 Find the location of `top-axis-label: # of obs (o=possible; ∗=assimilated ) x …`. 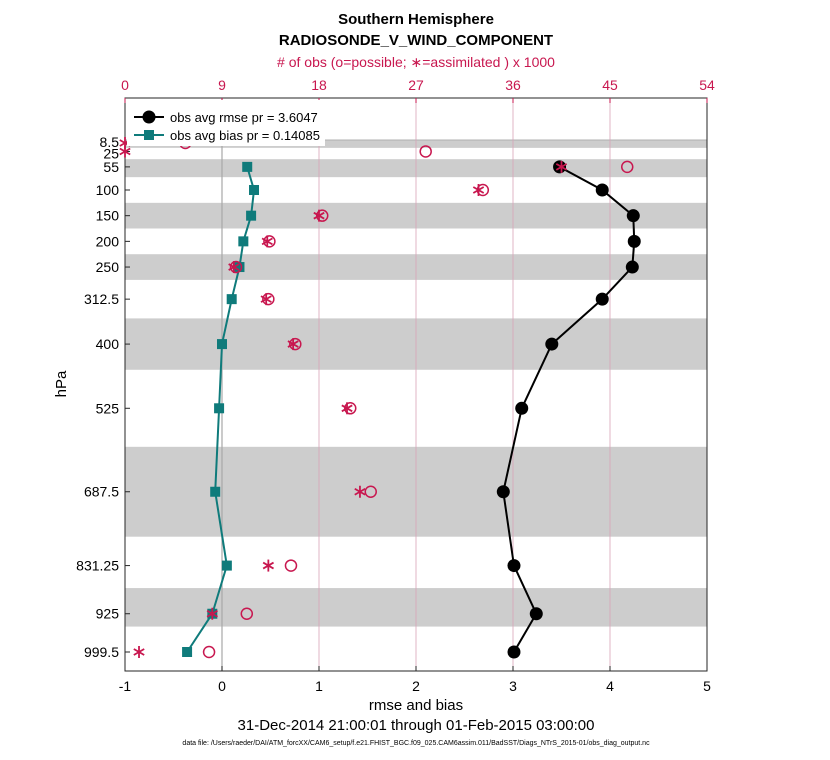

top-axis-label: # of obs (o=possible; ∗=assimilated ) x … is located at coordinates (416, 62).